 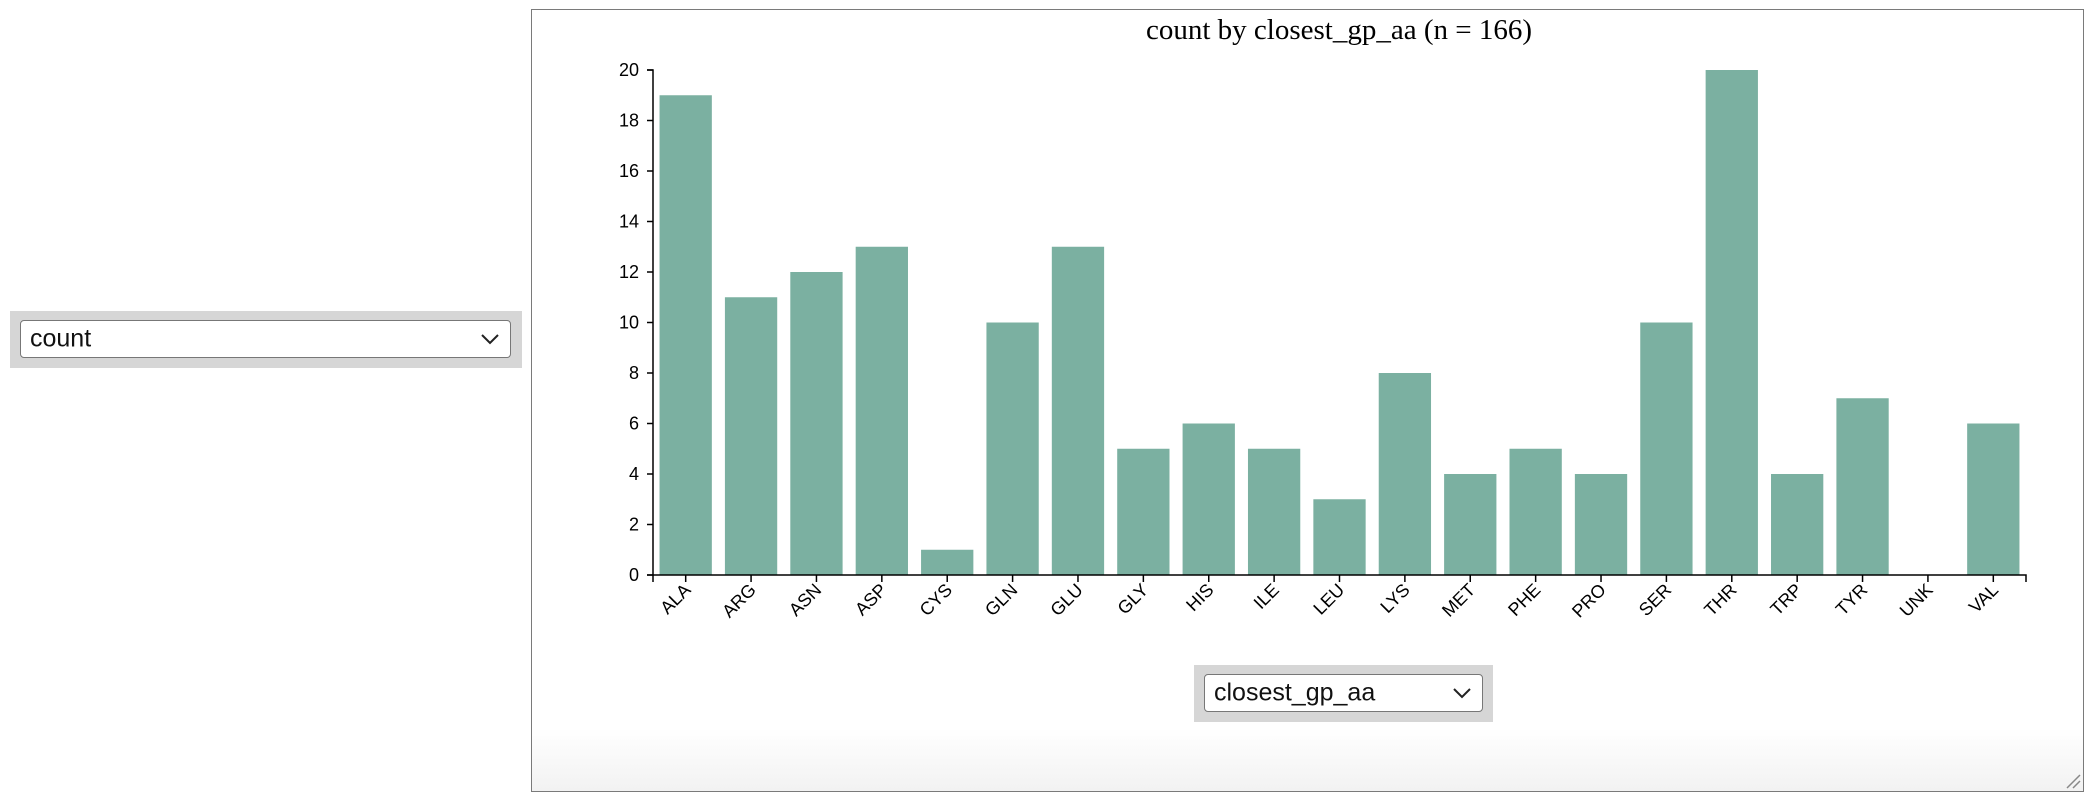 What do you see at coordinates (629, 171) in the screenshot?
I see `y-tick-label: 16` at bounding box center [629, 171].